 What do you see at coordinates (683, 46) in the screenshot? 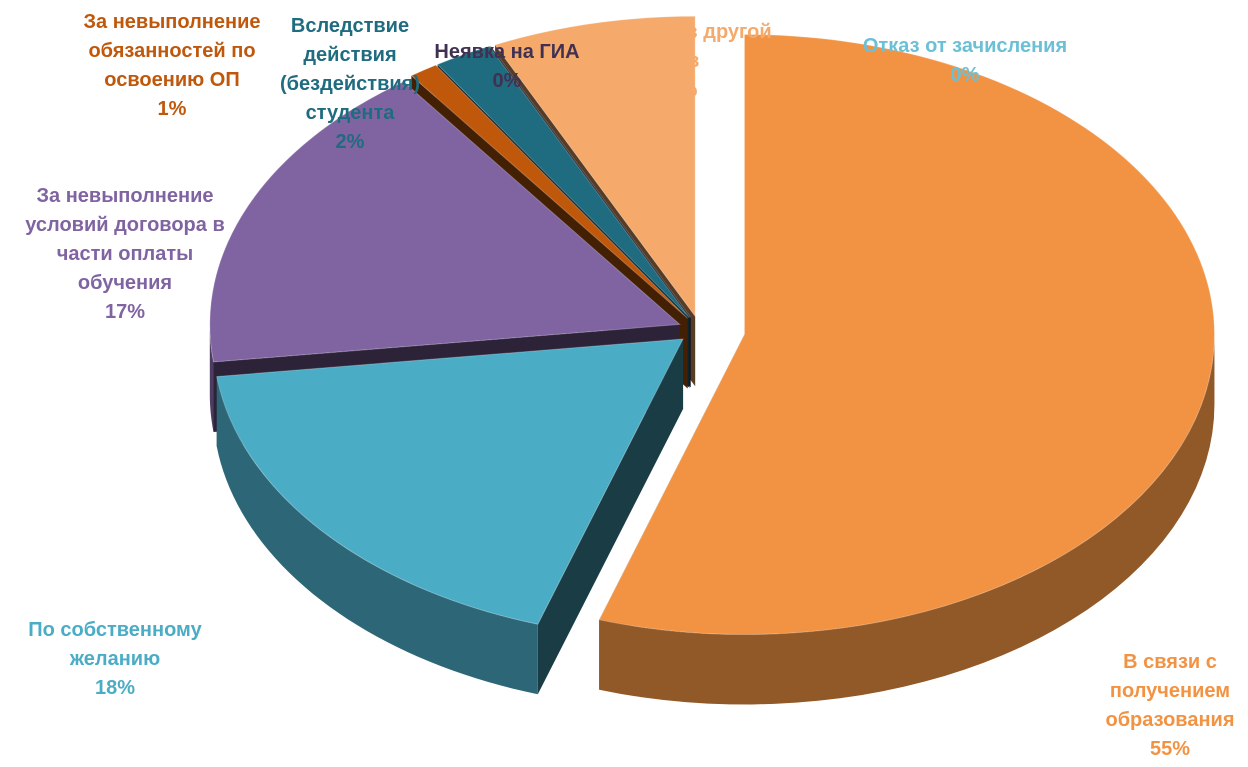
I see `category-label: Перевод в другой вуз` at bounding box center [683, 46].